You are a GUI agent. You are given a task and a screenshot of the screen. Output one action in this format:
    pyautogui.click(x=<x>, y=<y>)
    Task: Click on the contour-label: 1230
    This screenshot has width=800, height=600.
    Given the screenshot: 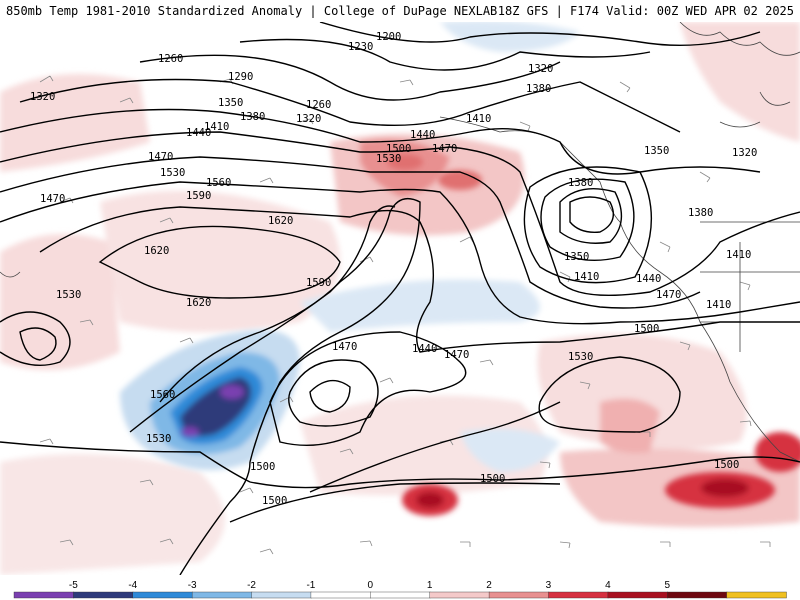 What is the action you would take?
    pyautogui.click(x=360, y=47)
    